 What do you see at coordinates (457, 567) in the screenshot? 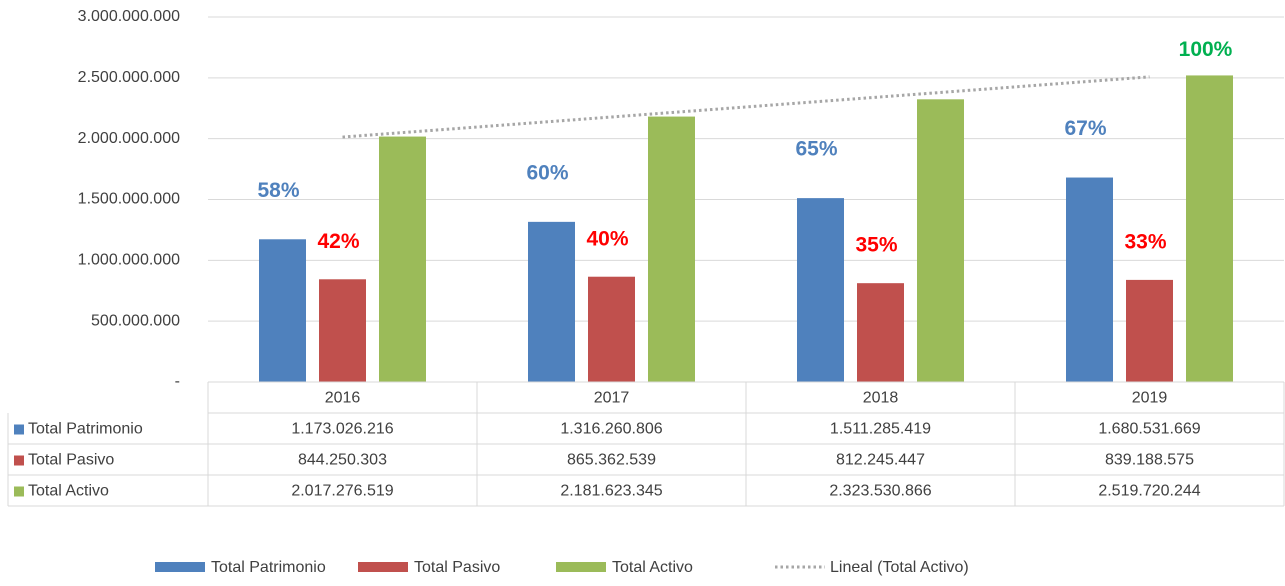
I see `legend-label: Total Pasivo` at bounding box center [457, 567].